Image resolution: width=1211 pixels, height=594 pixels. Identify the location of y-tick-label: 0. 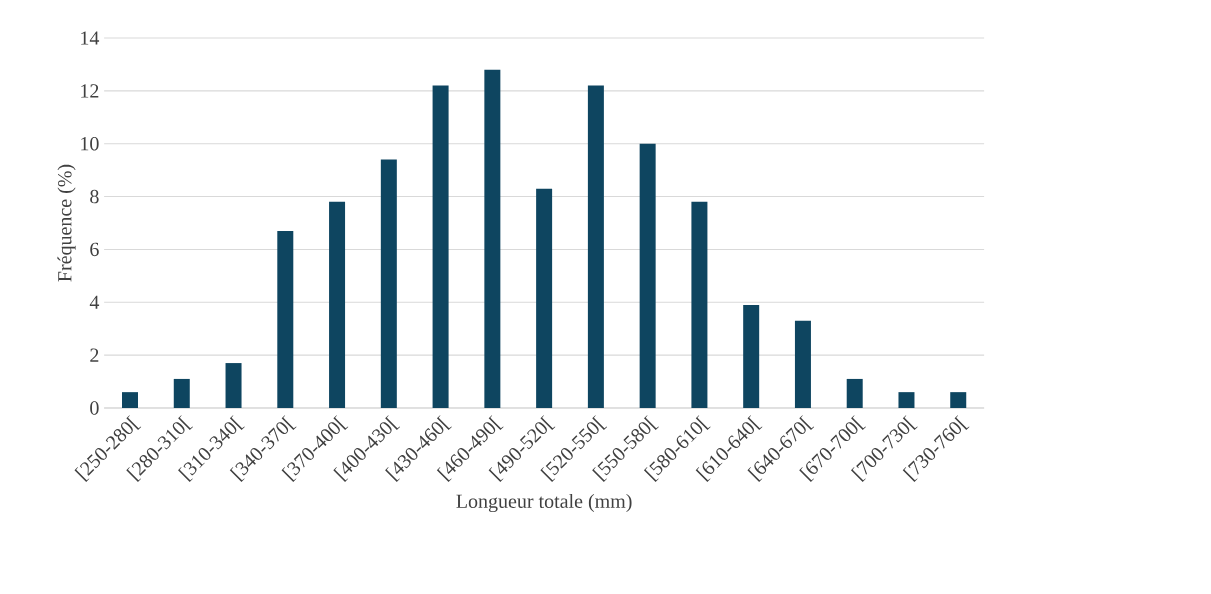
(94, 408).